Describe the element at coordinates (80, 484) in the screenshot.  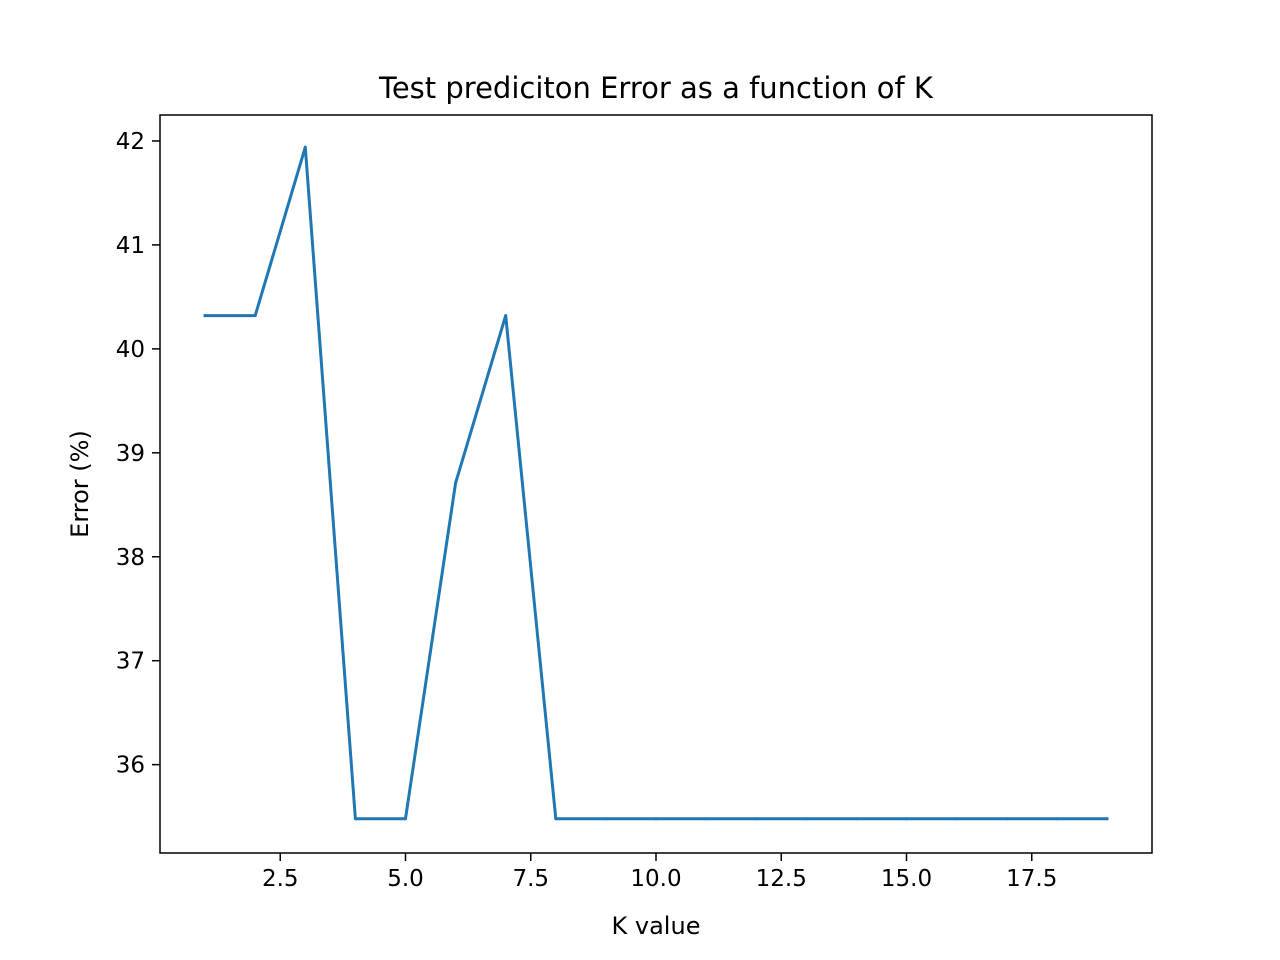
I see `y-axis-label: Error (%)` at that location.